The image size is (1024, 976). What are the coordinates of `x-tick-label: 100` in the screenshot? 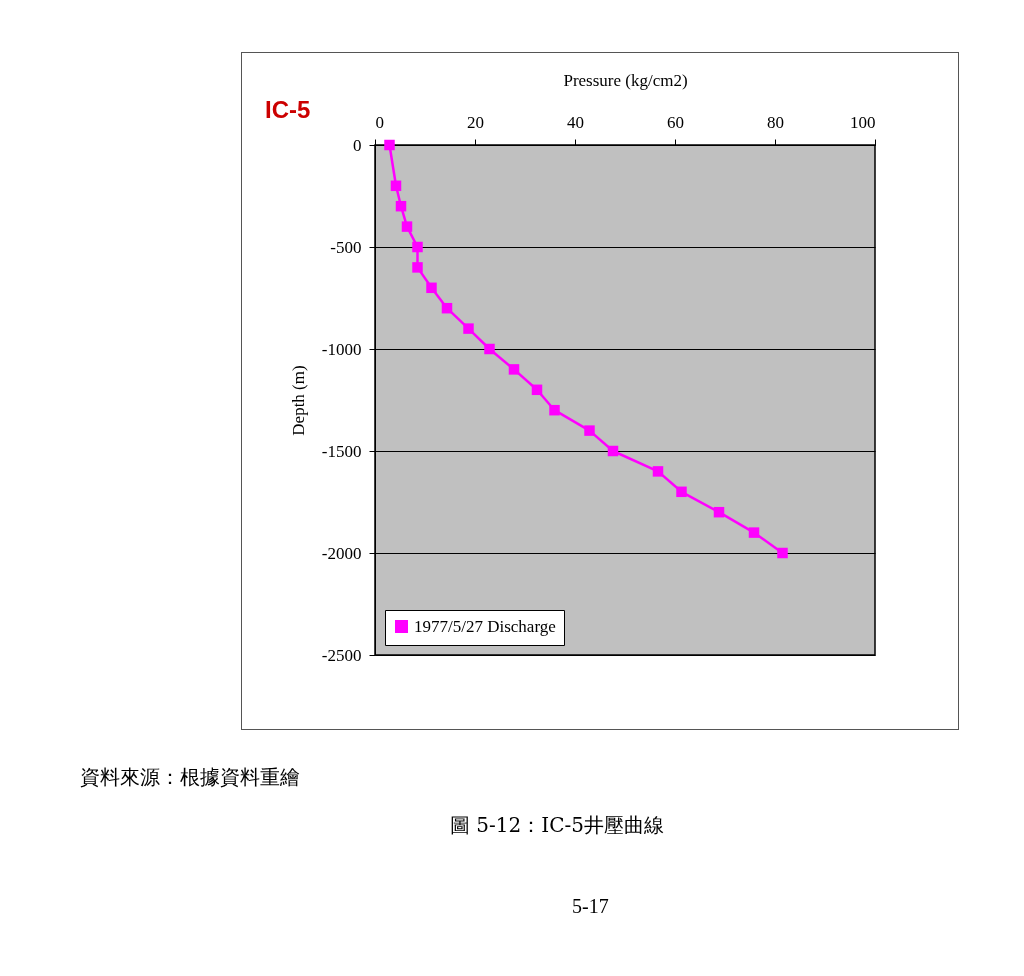 It's located at (863, 122).